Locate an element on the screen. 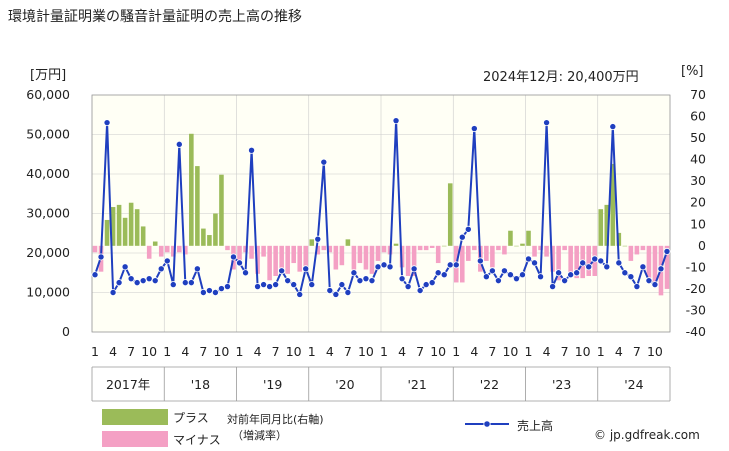 The width and height of the screenshot is (729, 451). right-tick-label: 20 is located at coordinates (698, 202).